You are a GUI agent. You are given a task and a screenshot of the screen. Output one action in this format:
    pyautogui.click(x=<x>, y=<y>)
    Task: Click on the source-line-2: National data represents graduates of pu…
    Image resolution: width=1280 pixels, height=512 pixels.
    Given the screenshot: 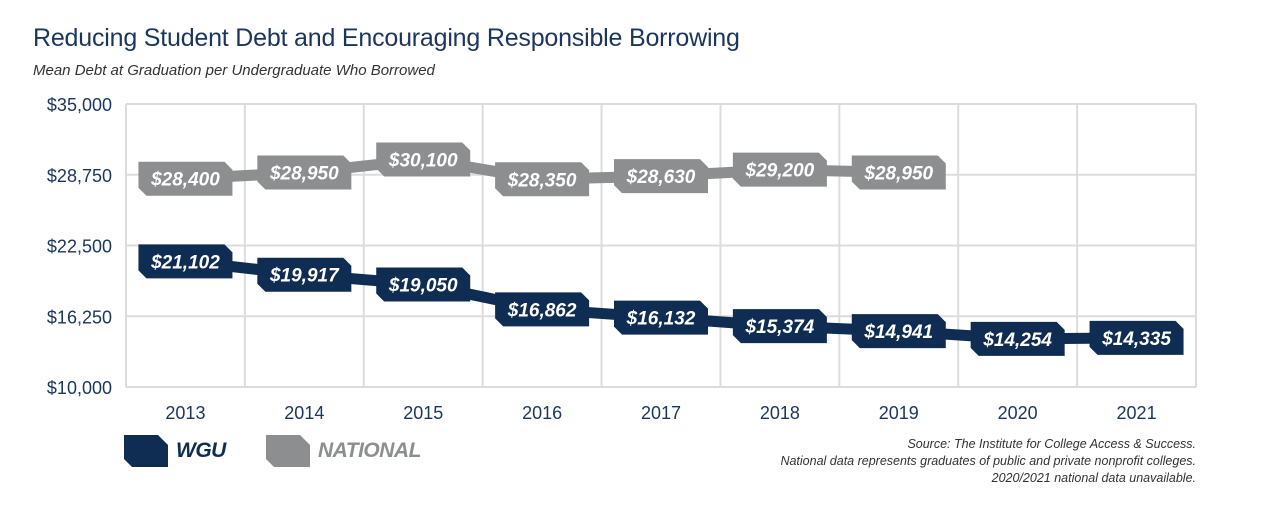 What is the action you would take?
    pyautogui.click(x=988, y=461)
    